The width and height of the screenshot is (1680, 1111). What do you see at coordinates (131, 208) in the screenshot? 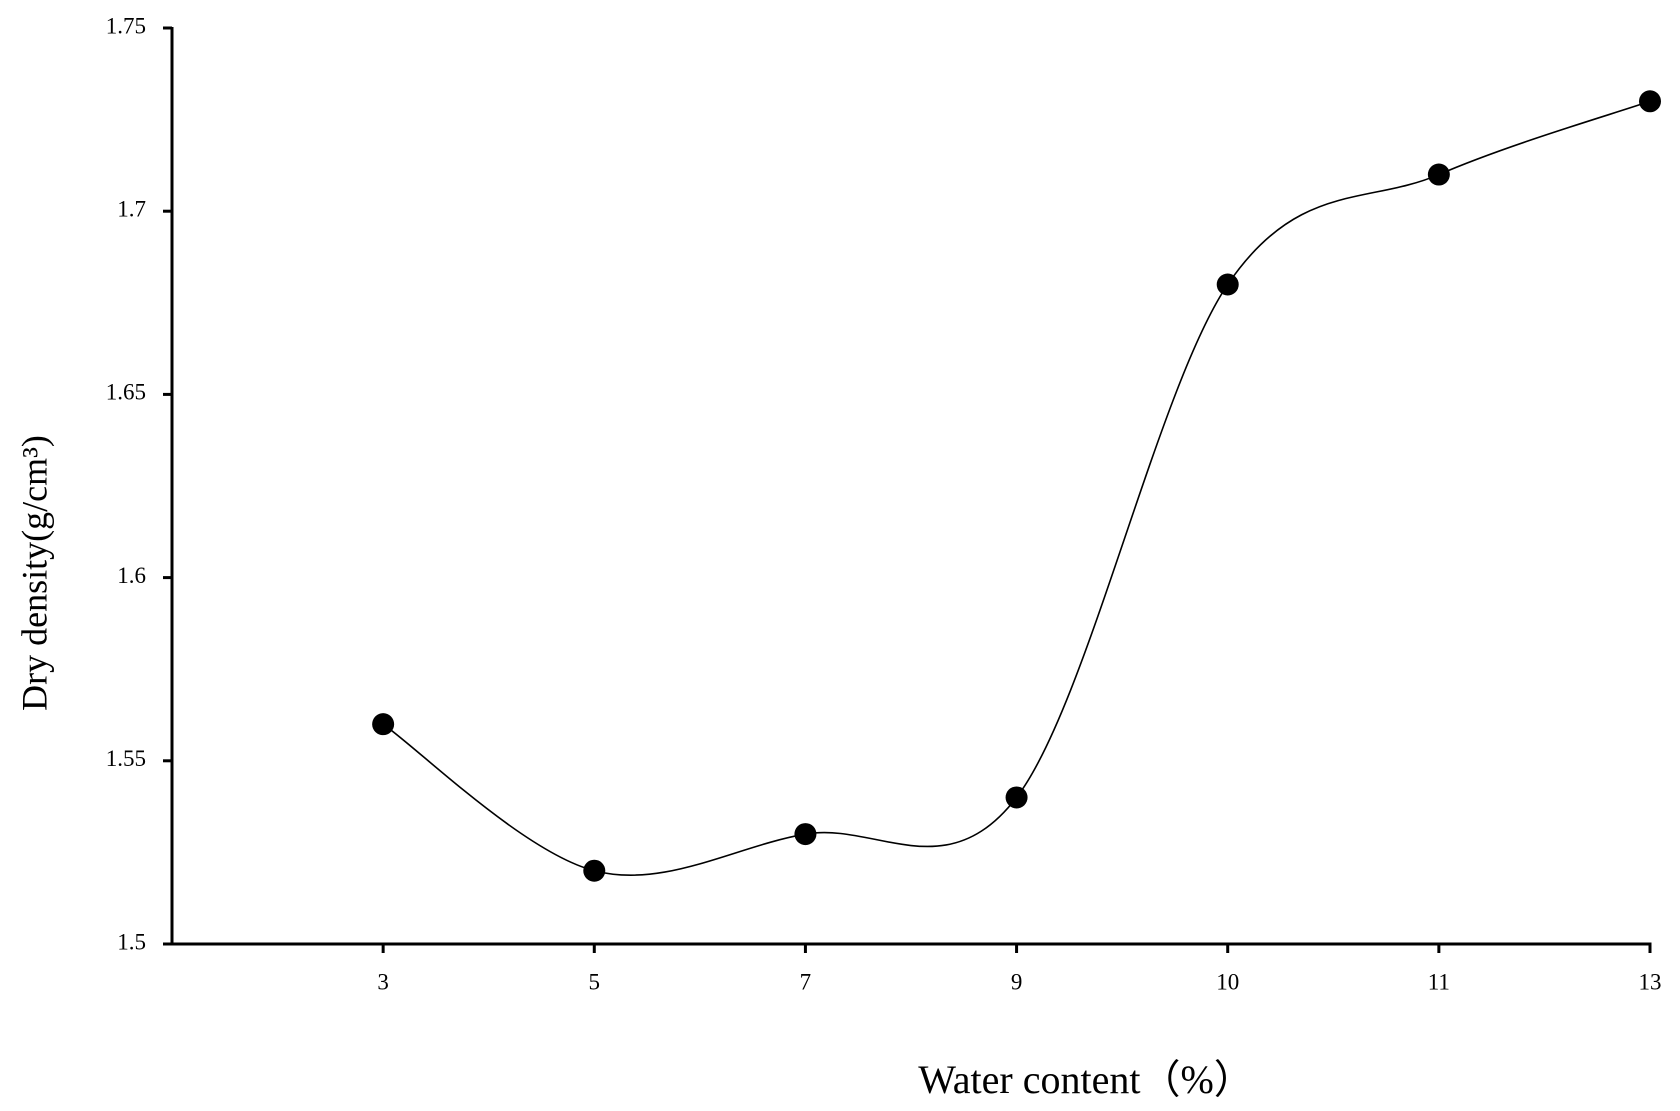
I see `y-tick-label: 1.7` at bounding box center [131, 208].